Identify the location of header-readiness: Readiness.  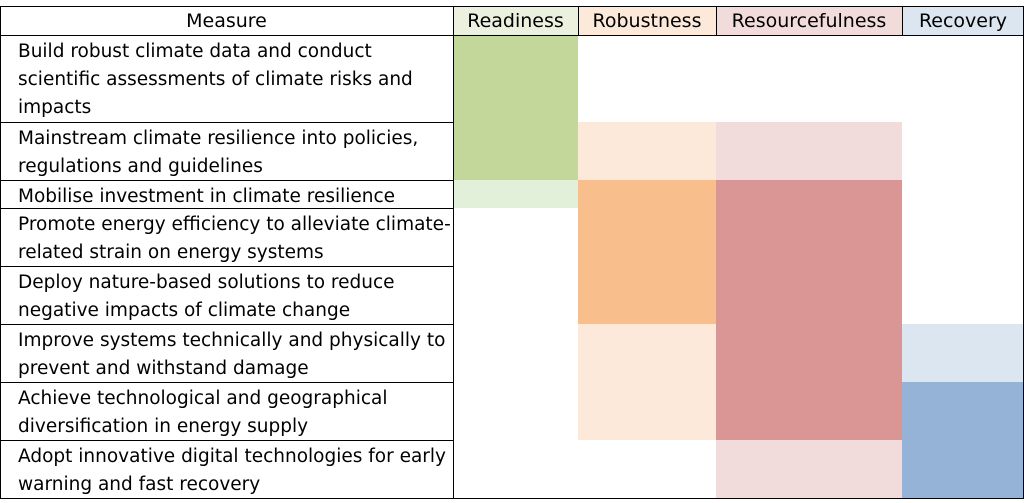
(515, 20).